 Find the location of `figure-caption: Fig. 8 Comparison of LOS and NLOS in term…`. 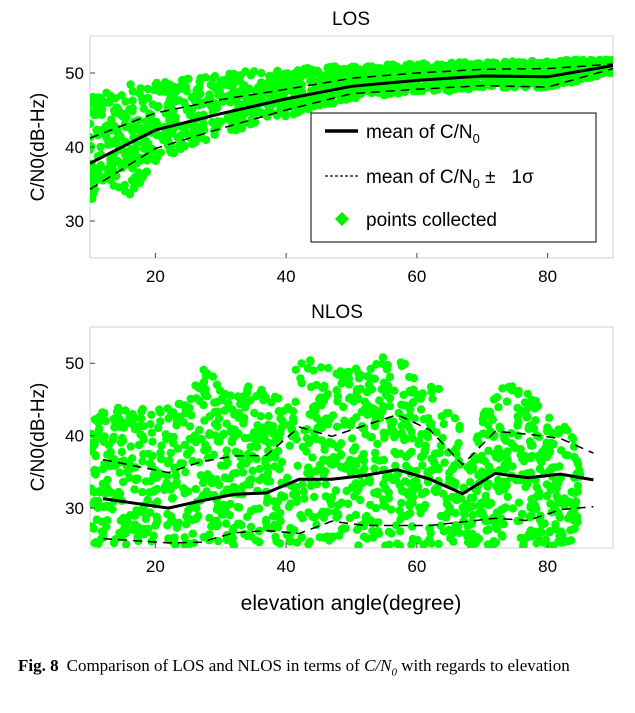

figure-caption: Fig. 8 Comparison of LOS and NLOS in term… is located at coordinates (318, 669).